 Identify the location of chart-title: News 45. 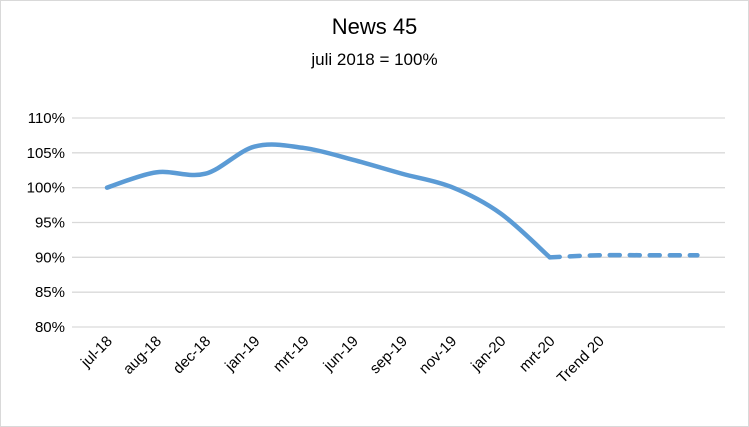
(374, 26).